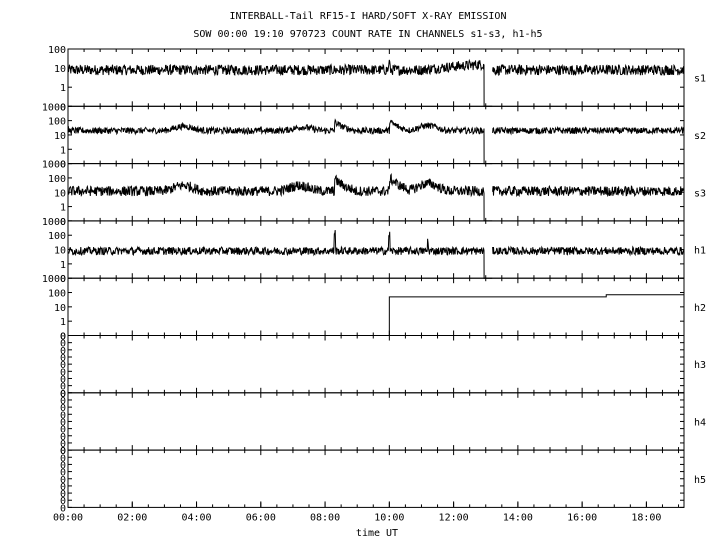  I want to click on channel-label-h1: h1, so click(700, 251).